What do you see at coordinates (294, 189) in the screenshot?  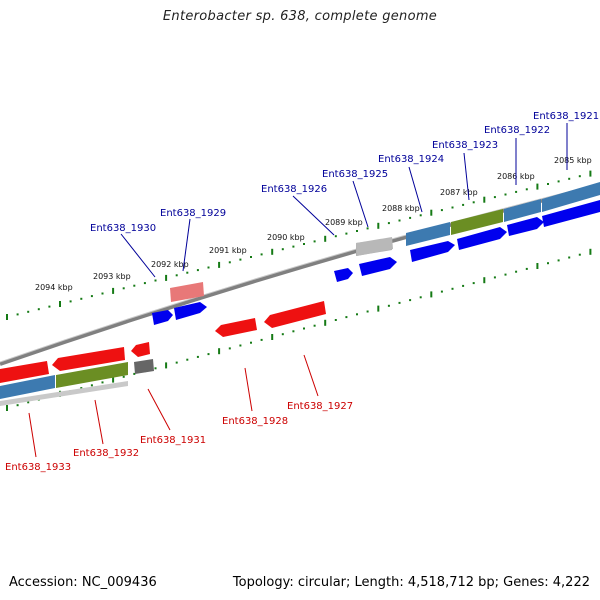 I see `gene-label: Ent638_1926` at bounding box center [294, 189].